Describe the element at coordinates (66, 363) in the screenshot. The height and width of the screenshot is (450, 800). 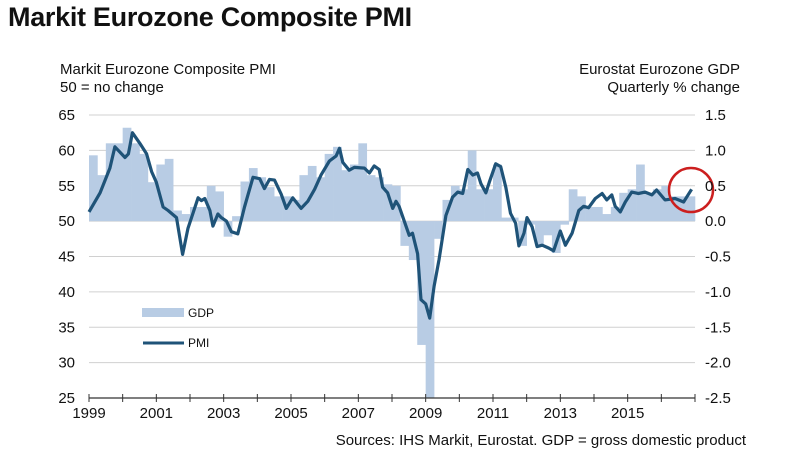
I see `y-left-tick-label: 30` at that location.